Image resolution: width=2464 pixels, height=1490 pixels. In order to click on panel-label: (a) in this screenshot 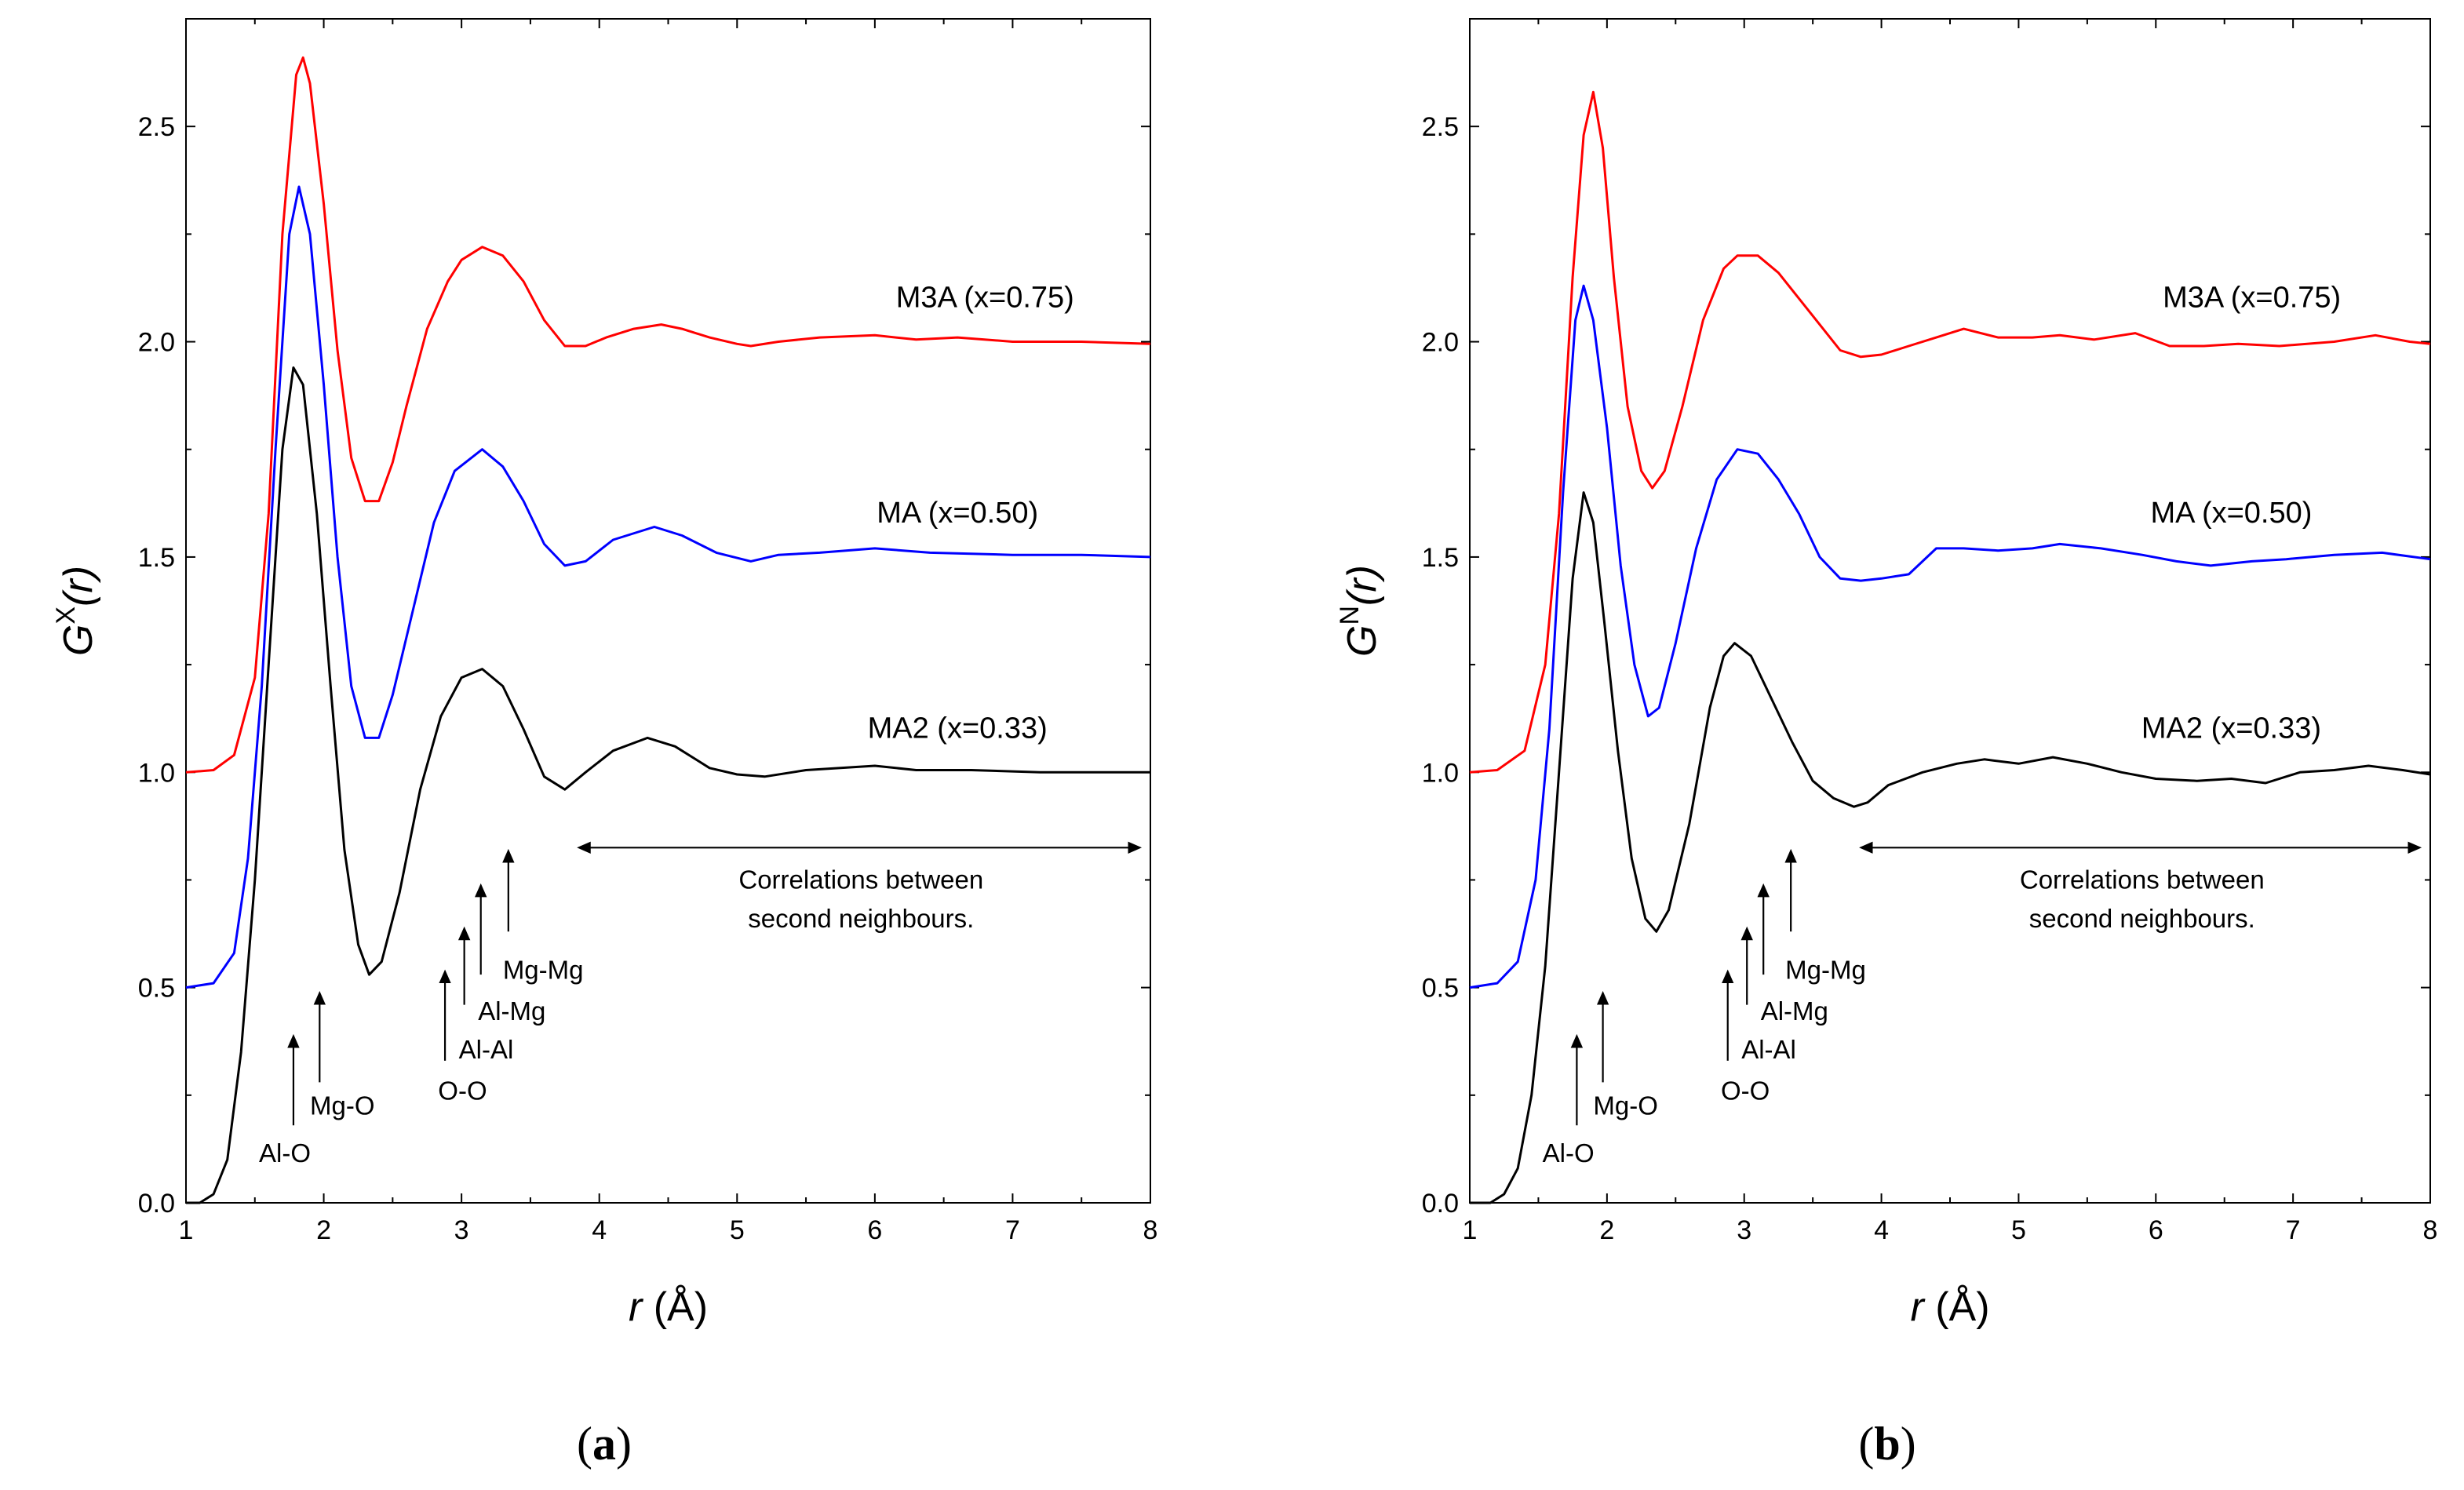, I will do `click(604, 1444)`.